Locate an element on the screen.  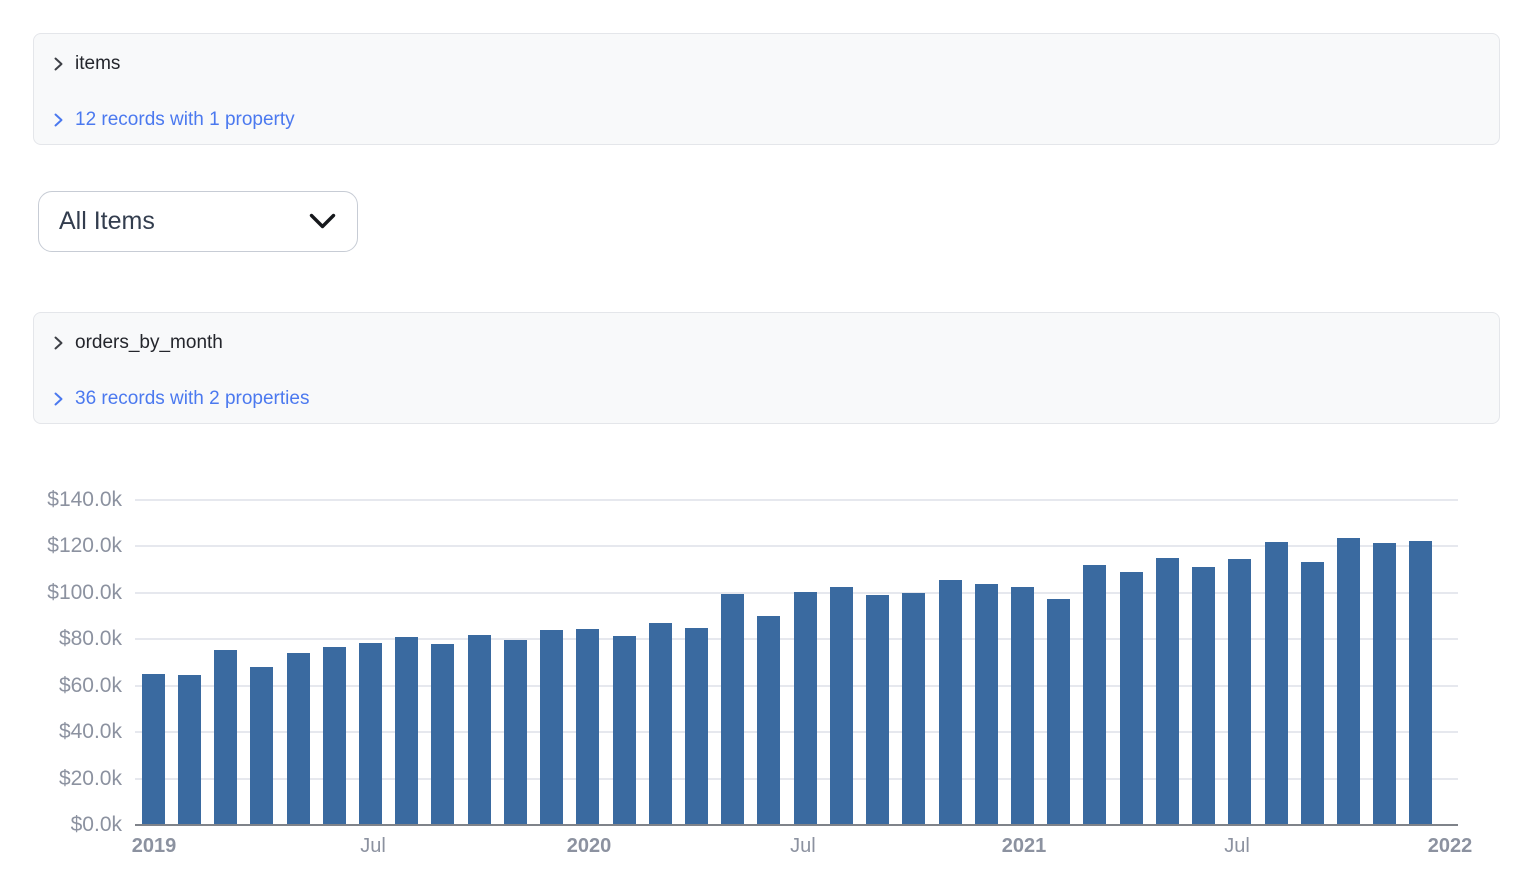
orders-records-summary: 36 records with 2 properties is located at coordinates (192, 398).